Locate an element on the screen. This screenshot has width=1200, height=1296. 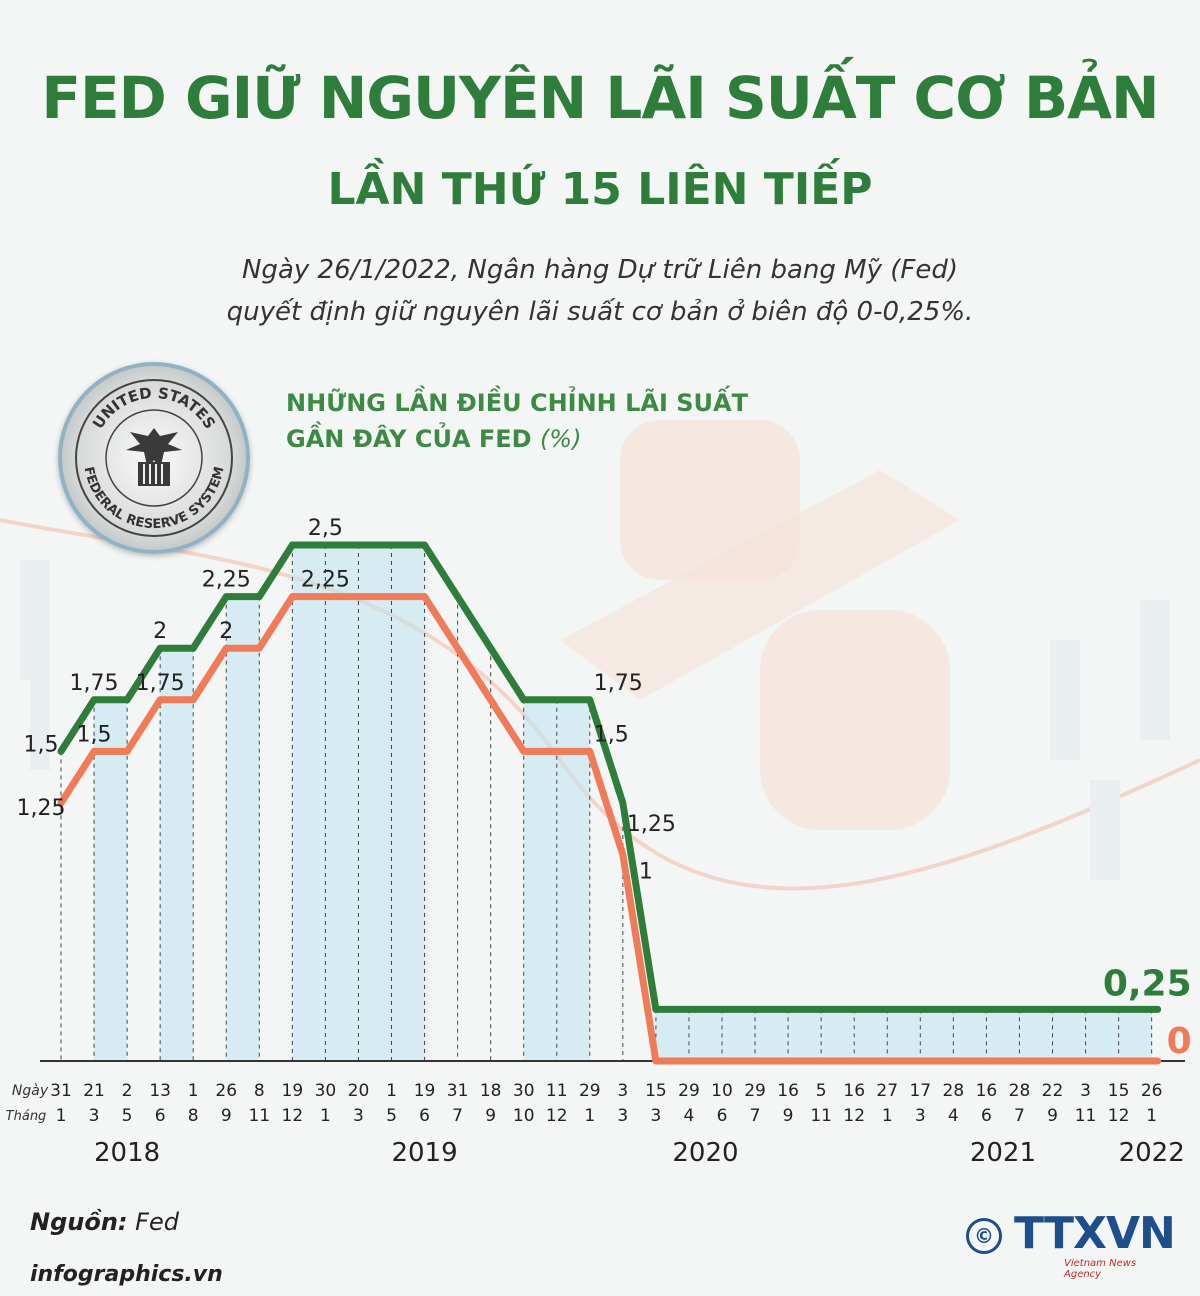
upper-data-label: 2 is located at coordinates (160, 631).